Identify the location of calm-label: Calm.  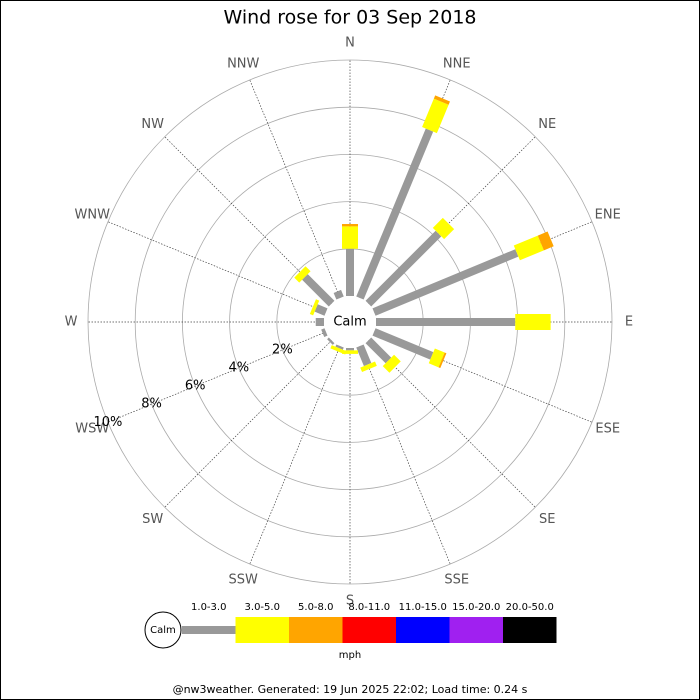
(349, 322).